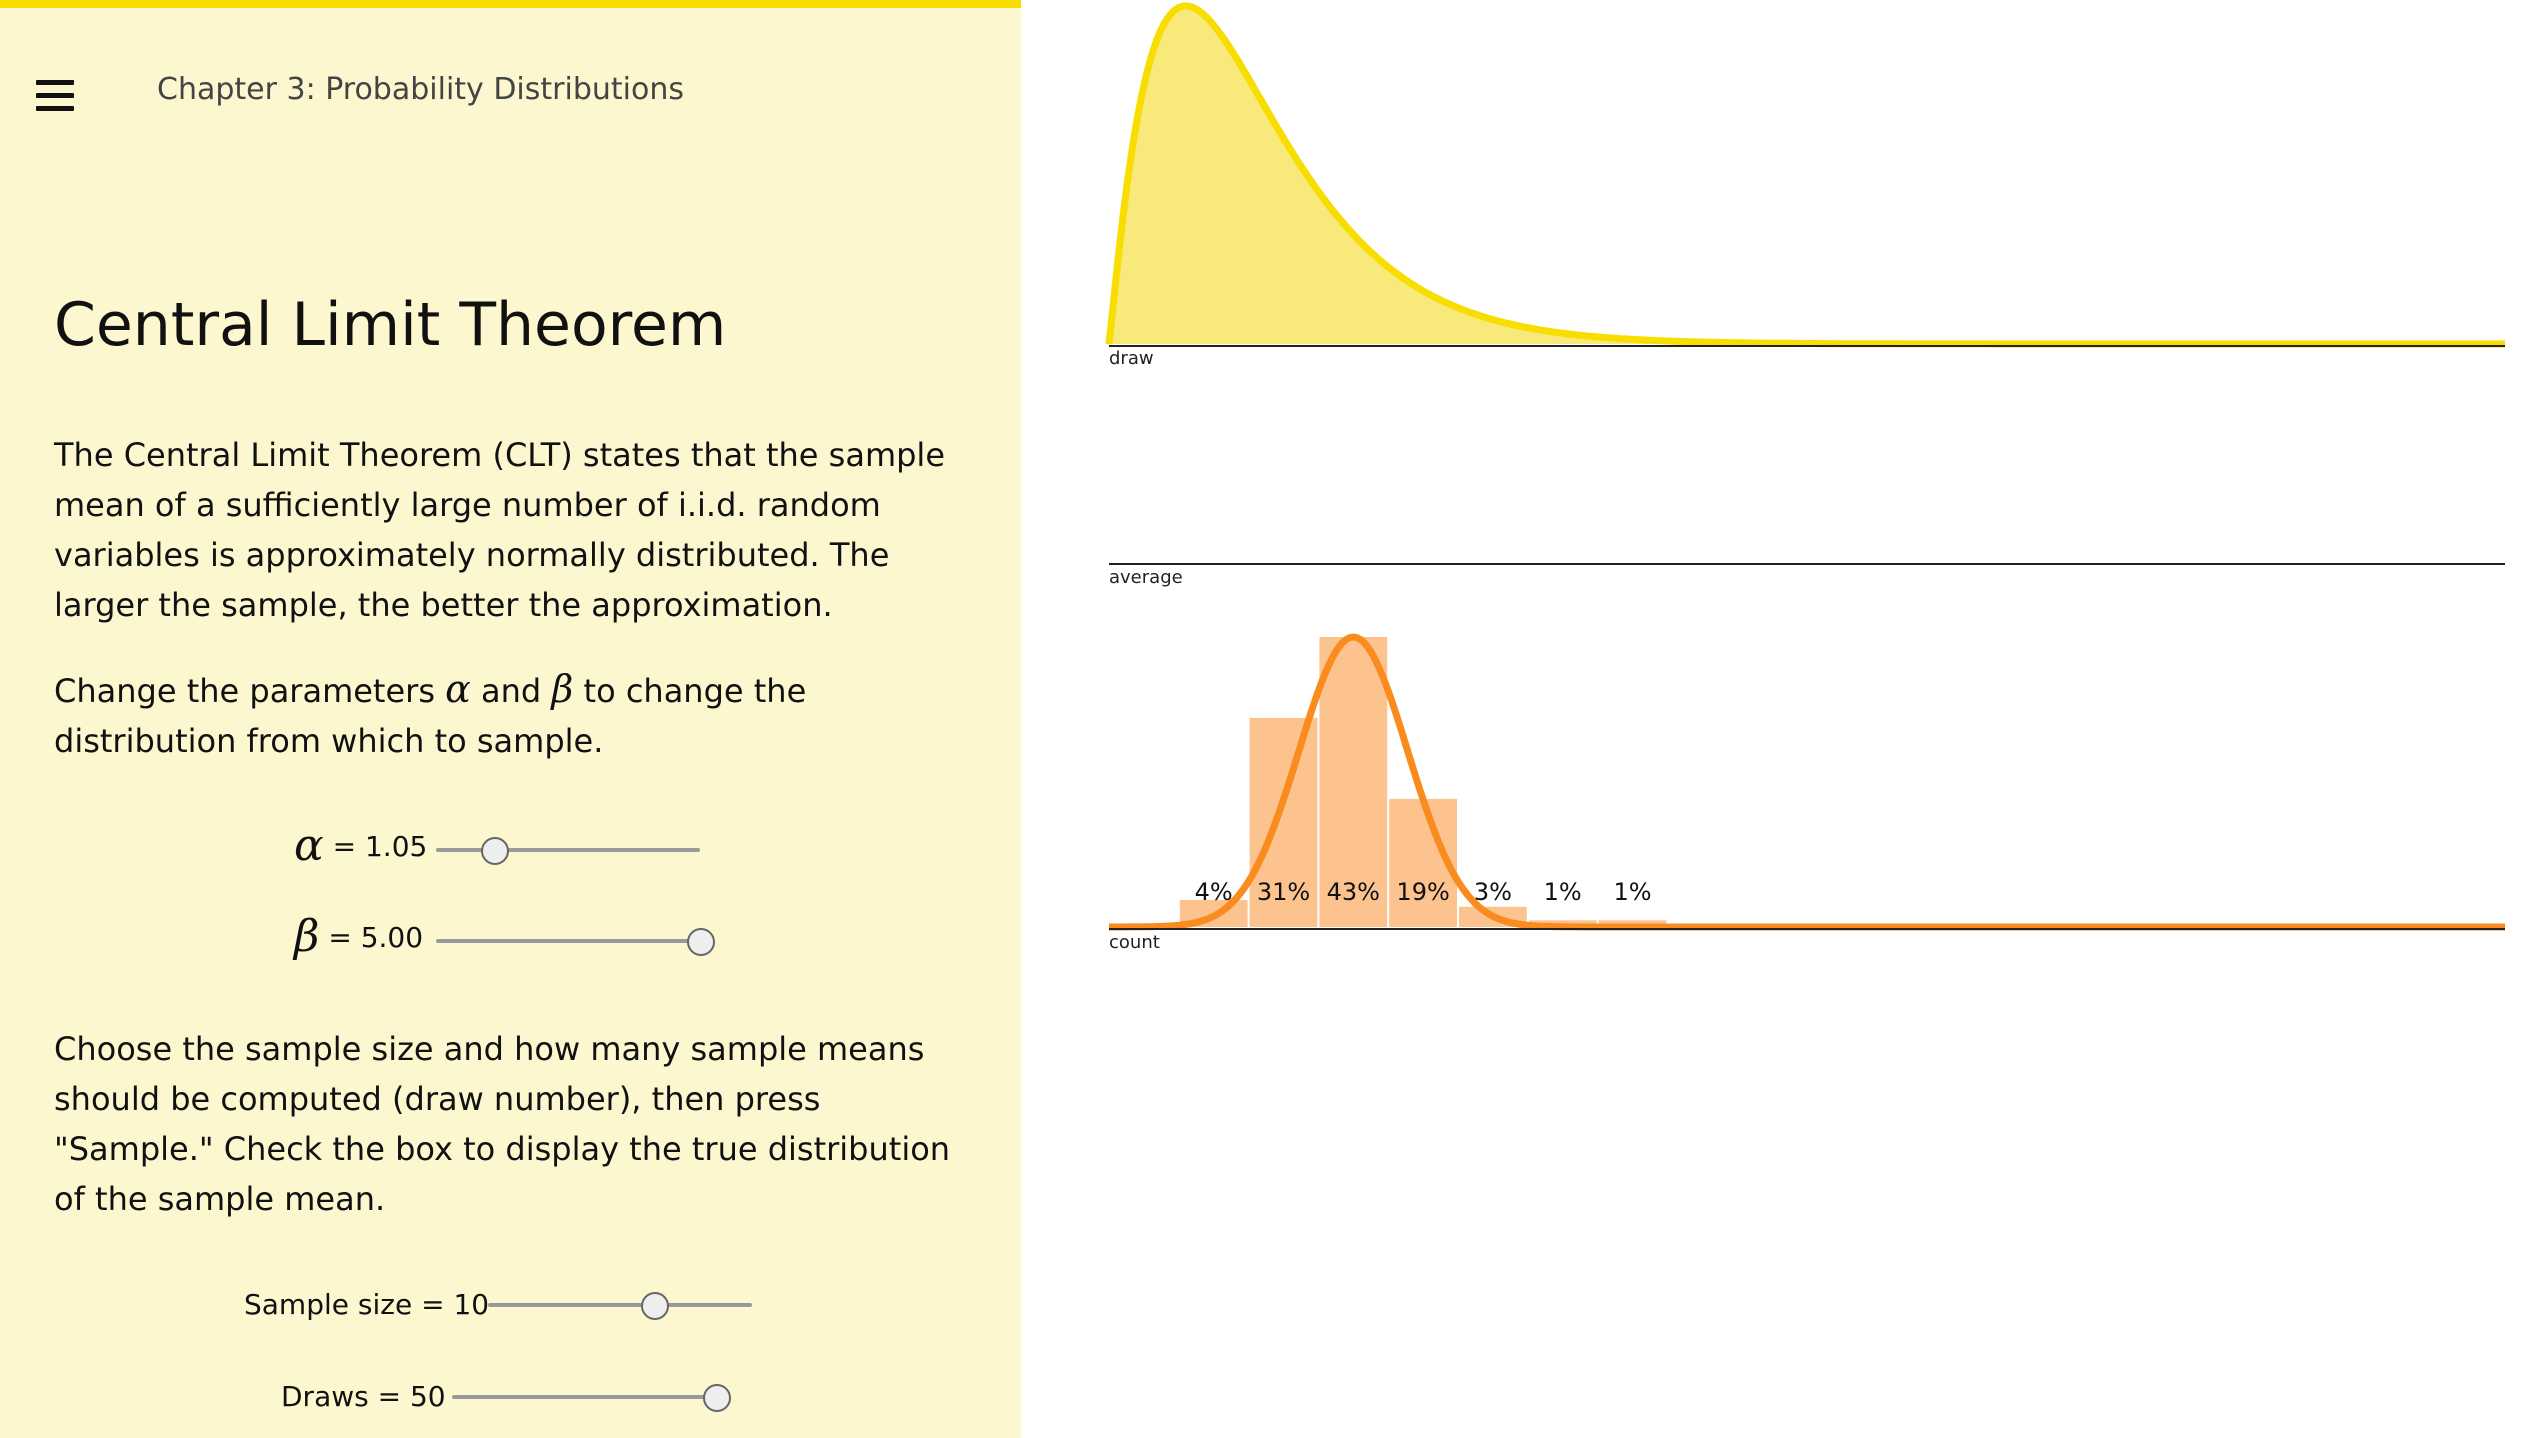 The width and height of the screenshot is (2544, 1438). Describe the element at coordinates (495, 851) in the screenshot. I see `alpha-slider-thumb` at that location.